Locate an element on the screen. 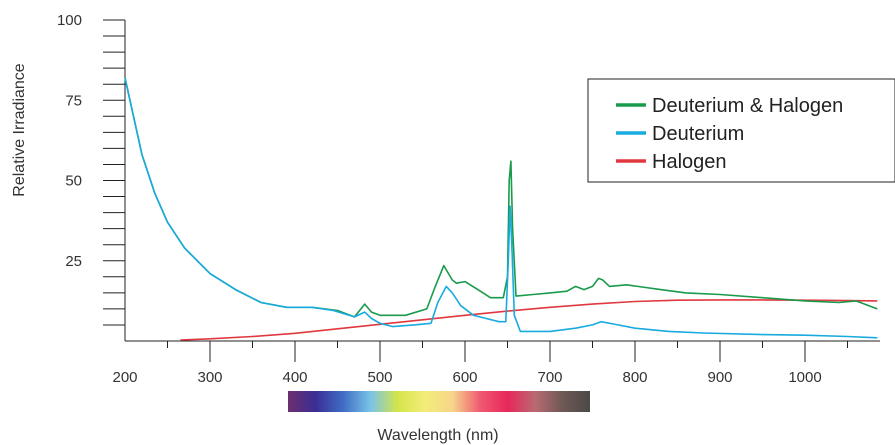 The height and width of the screenshot is (445, 895). x-tick-label: 900 is located at coordinates (719, 377).